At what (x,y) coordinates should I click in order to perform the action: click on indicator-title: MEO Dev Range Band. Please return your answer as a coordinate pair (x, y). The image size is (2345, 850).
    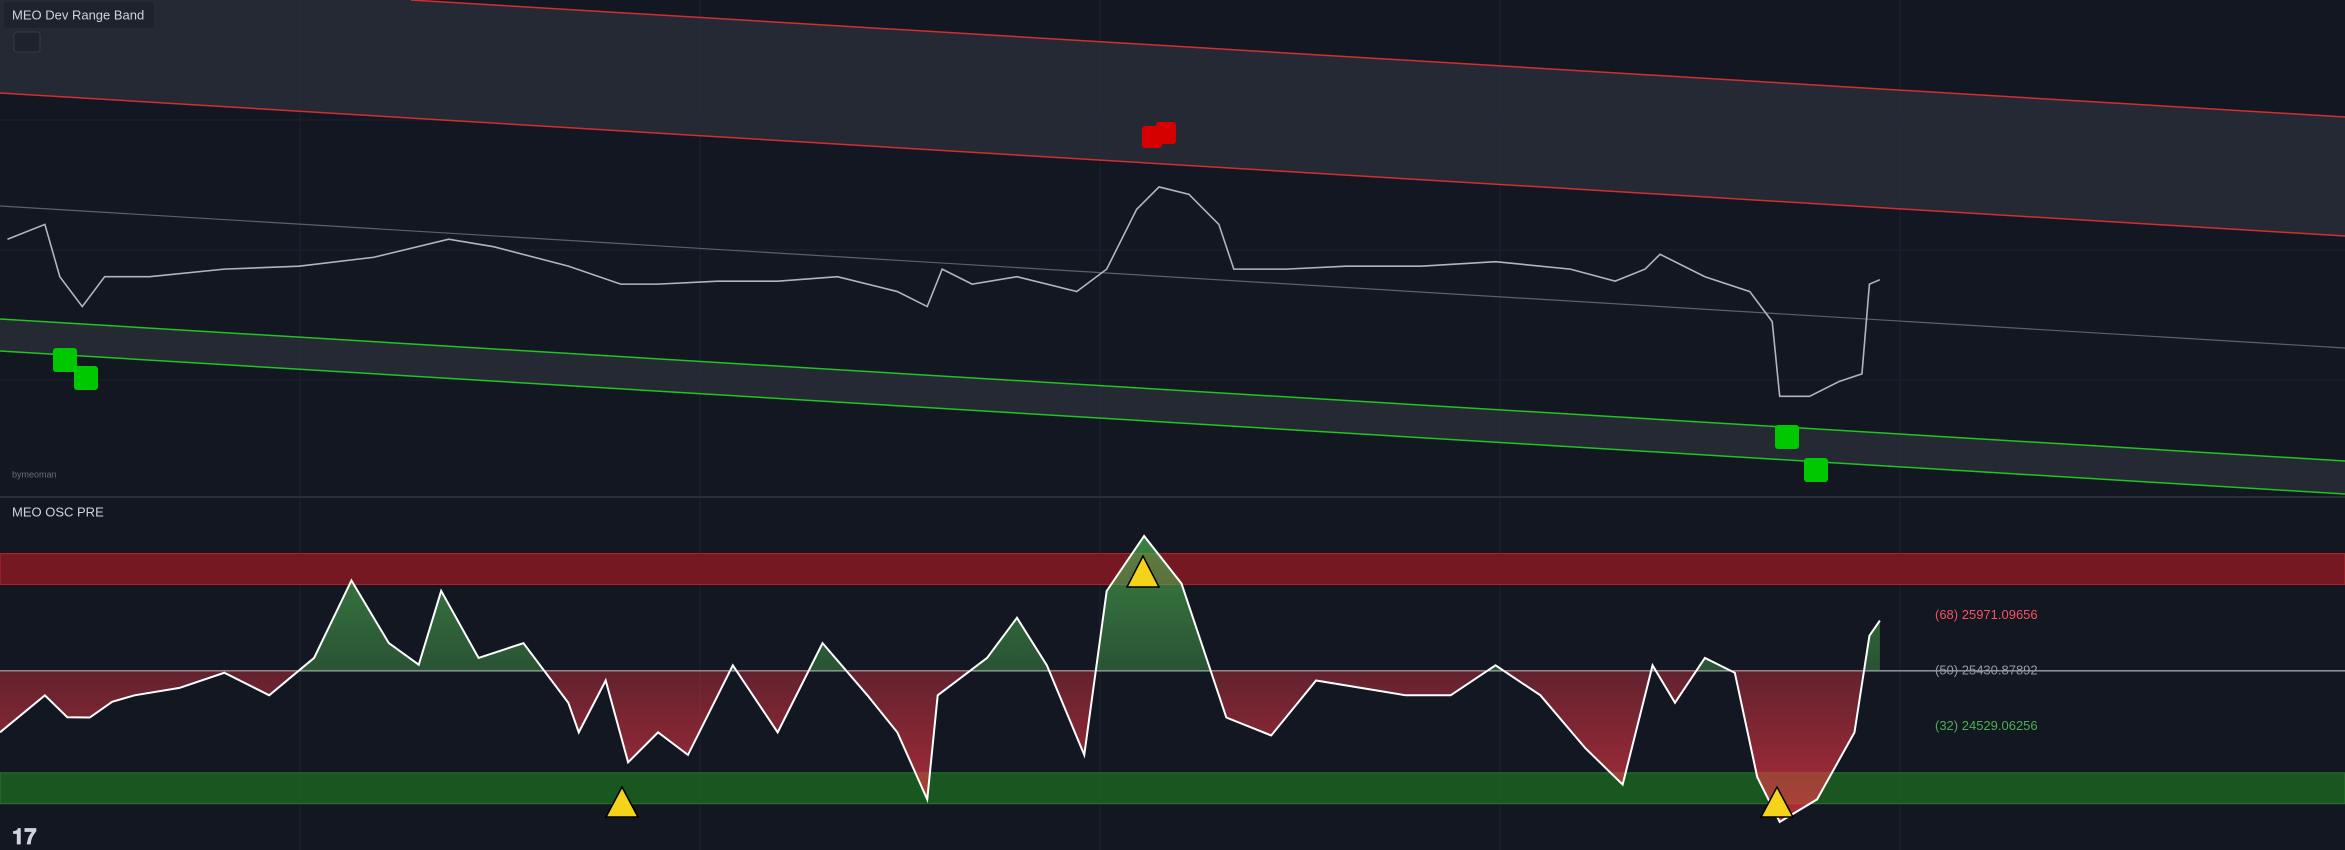
    Looking at the image, I should click on (78, 14).